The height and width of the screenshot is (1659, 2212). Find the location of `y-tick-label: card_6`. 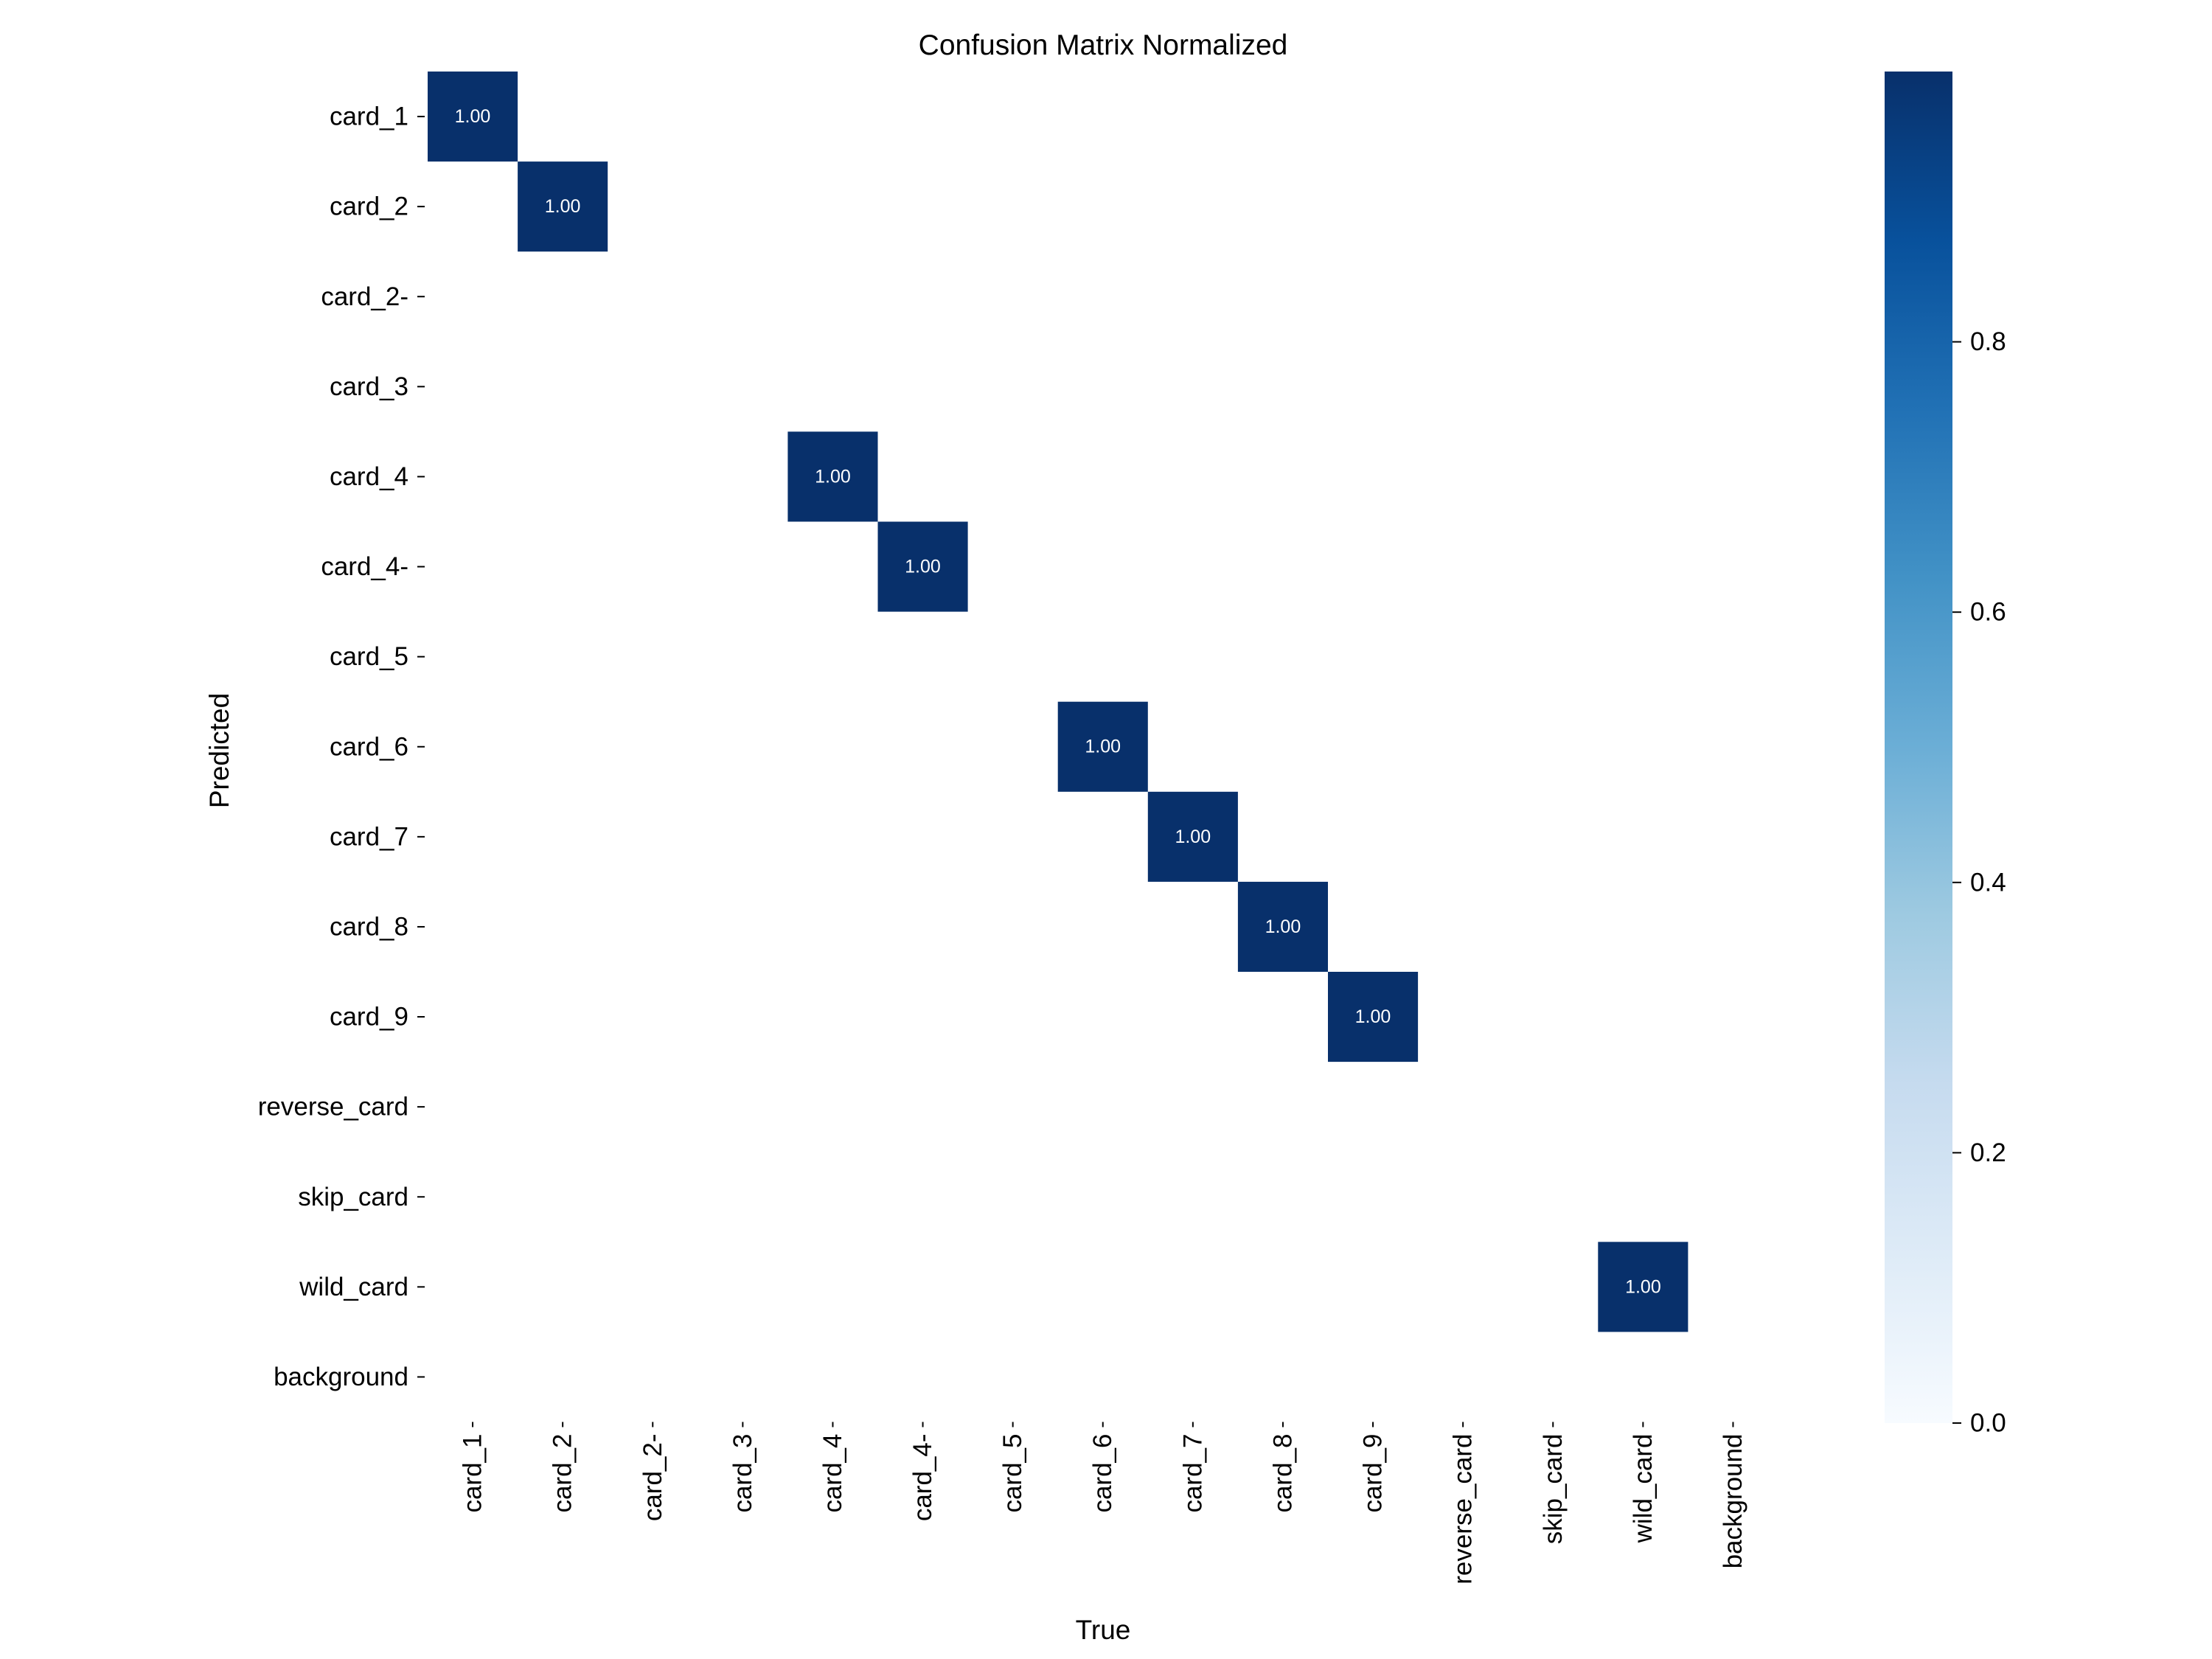

y-tick-label: card_6 is located at coordinates (369, 746).